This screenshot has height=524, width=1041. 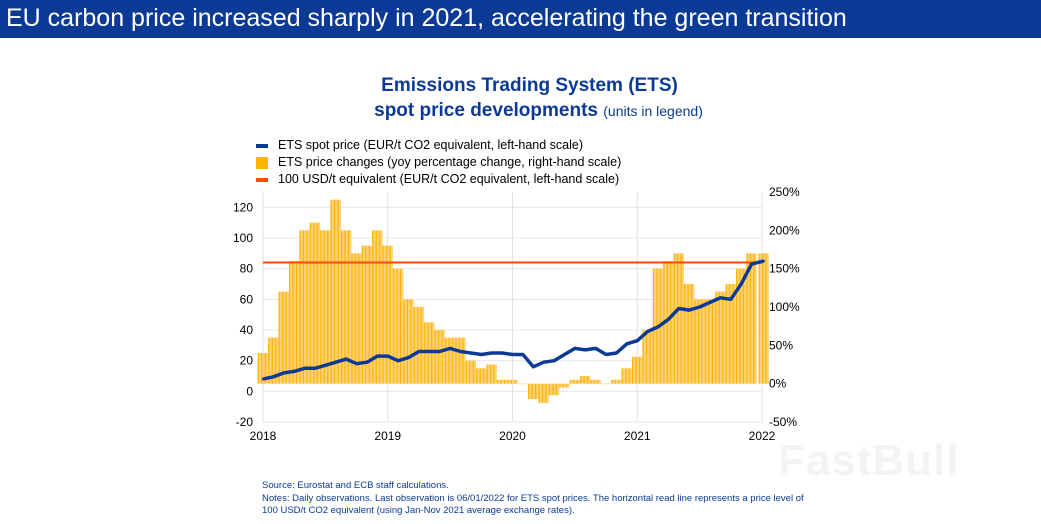 What do you see at coordinates (512, 436) in the screenshot?
I see `x-tick-label: 2020` at bounding box center [512, 436].